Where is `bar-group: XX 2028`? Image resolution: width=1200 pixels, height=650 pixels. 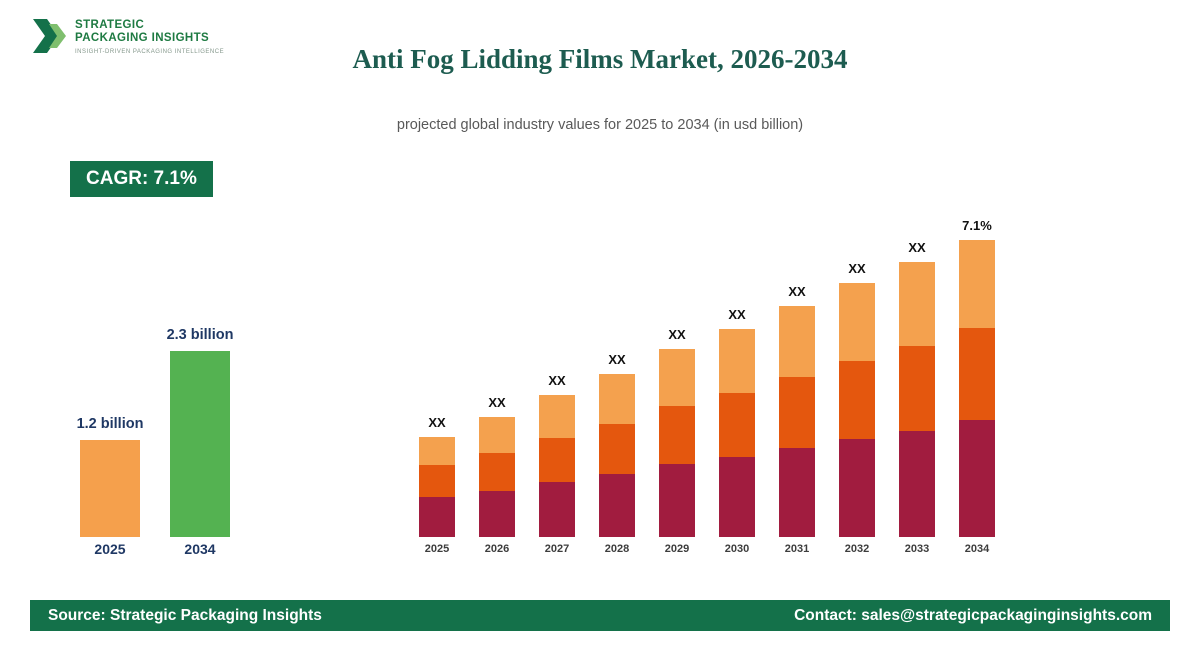
bar-group: XX 2028 is located at coordinates (617, 376).